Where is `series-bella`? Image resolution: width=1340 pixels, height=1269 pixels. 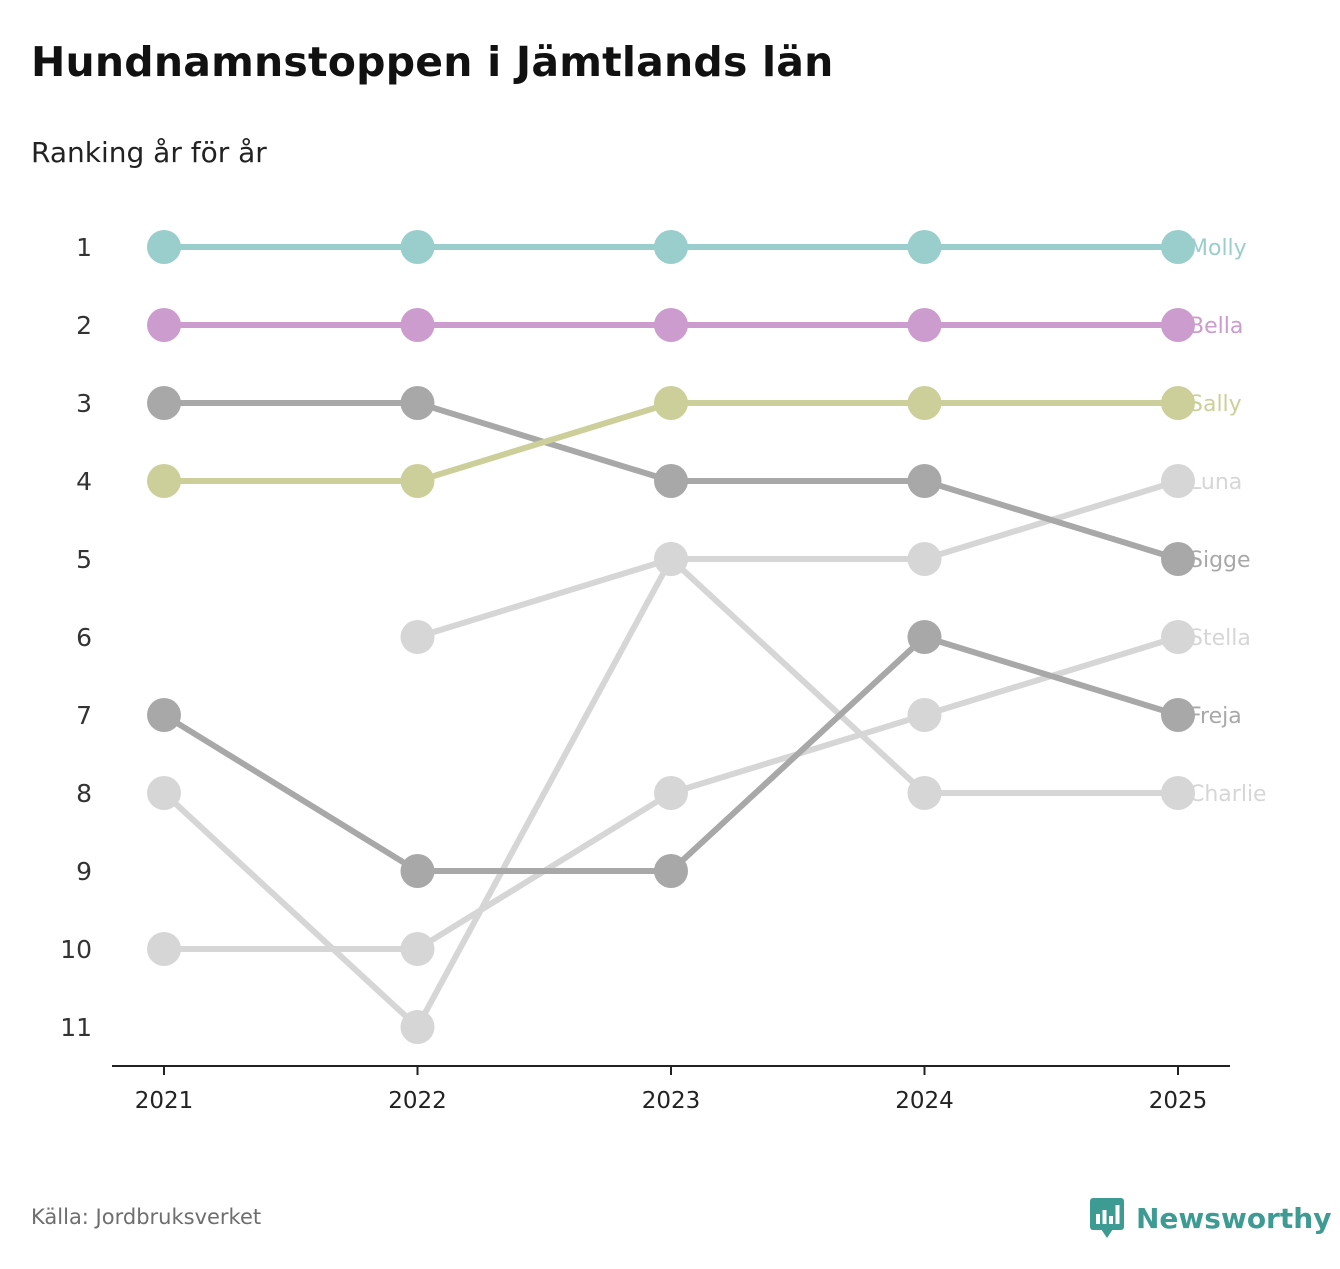
series-bella is located at coordinates (671, 325).